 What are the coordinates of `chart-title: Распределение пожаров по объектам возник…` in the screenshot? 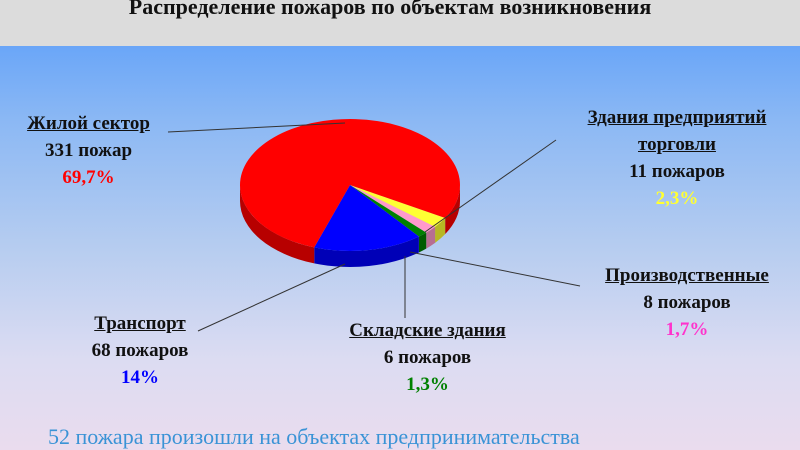 It's located at (390, 9).